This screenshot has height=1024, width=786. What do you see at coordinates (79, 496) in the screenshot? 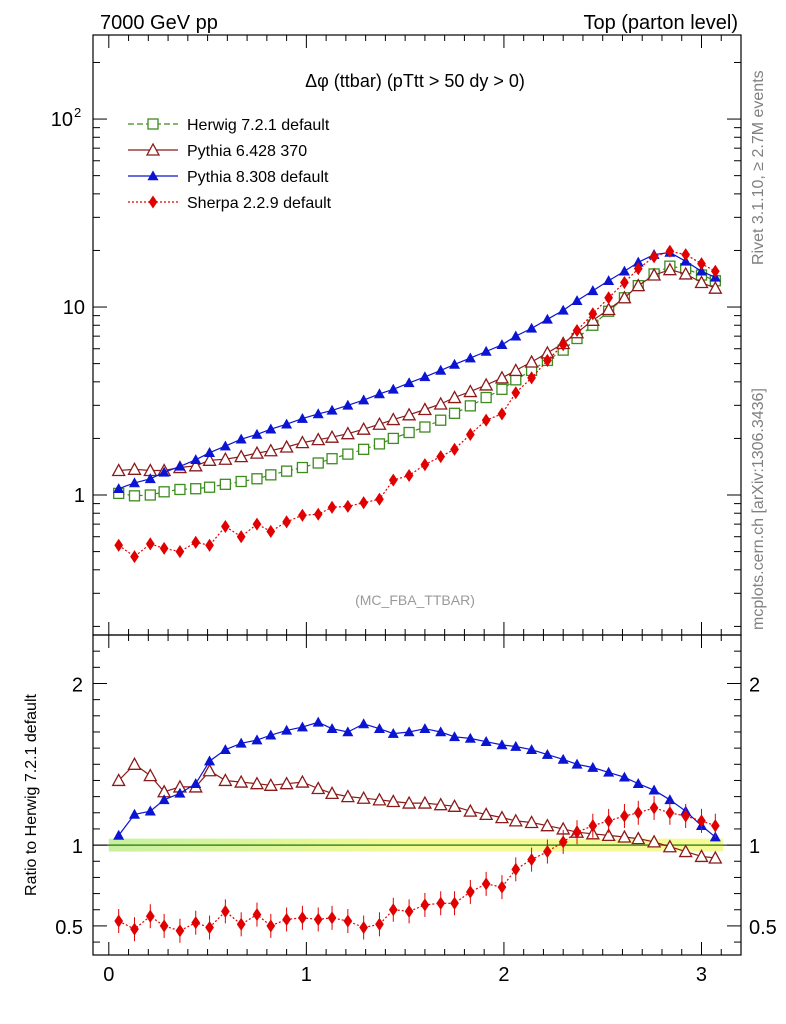
I see `y-tick-label: 1` at bounding box center [79, 496].